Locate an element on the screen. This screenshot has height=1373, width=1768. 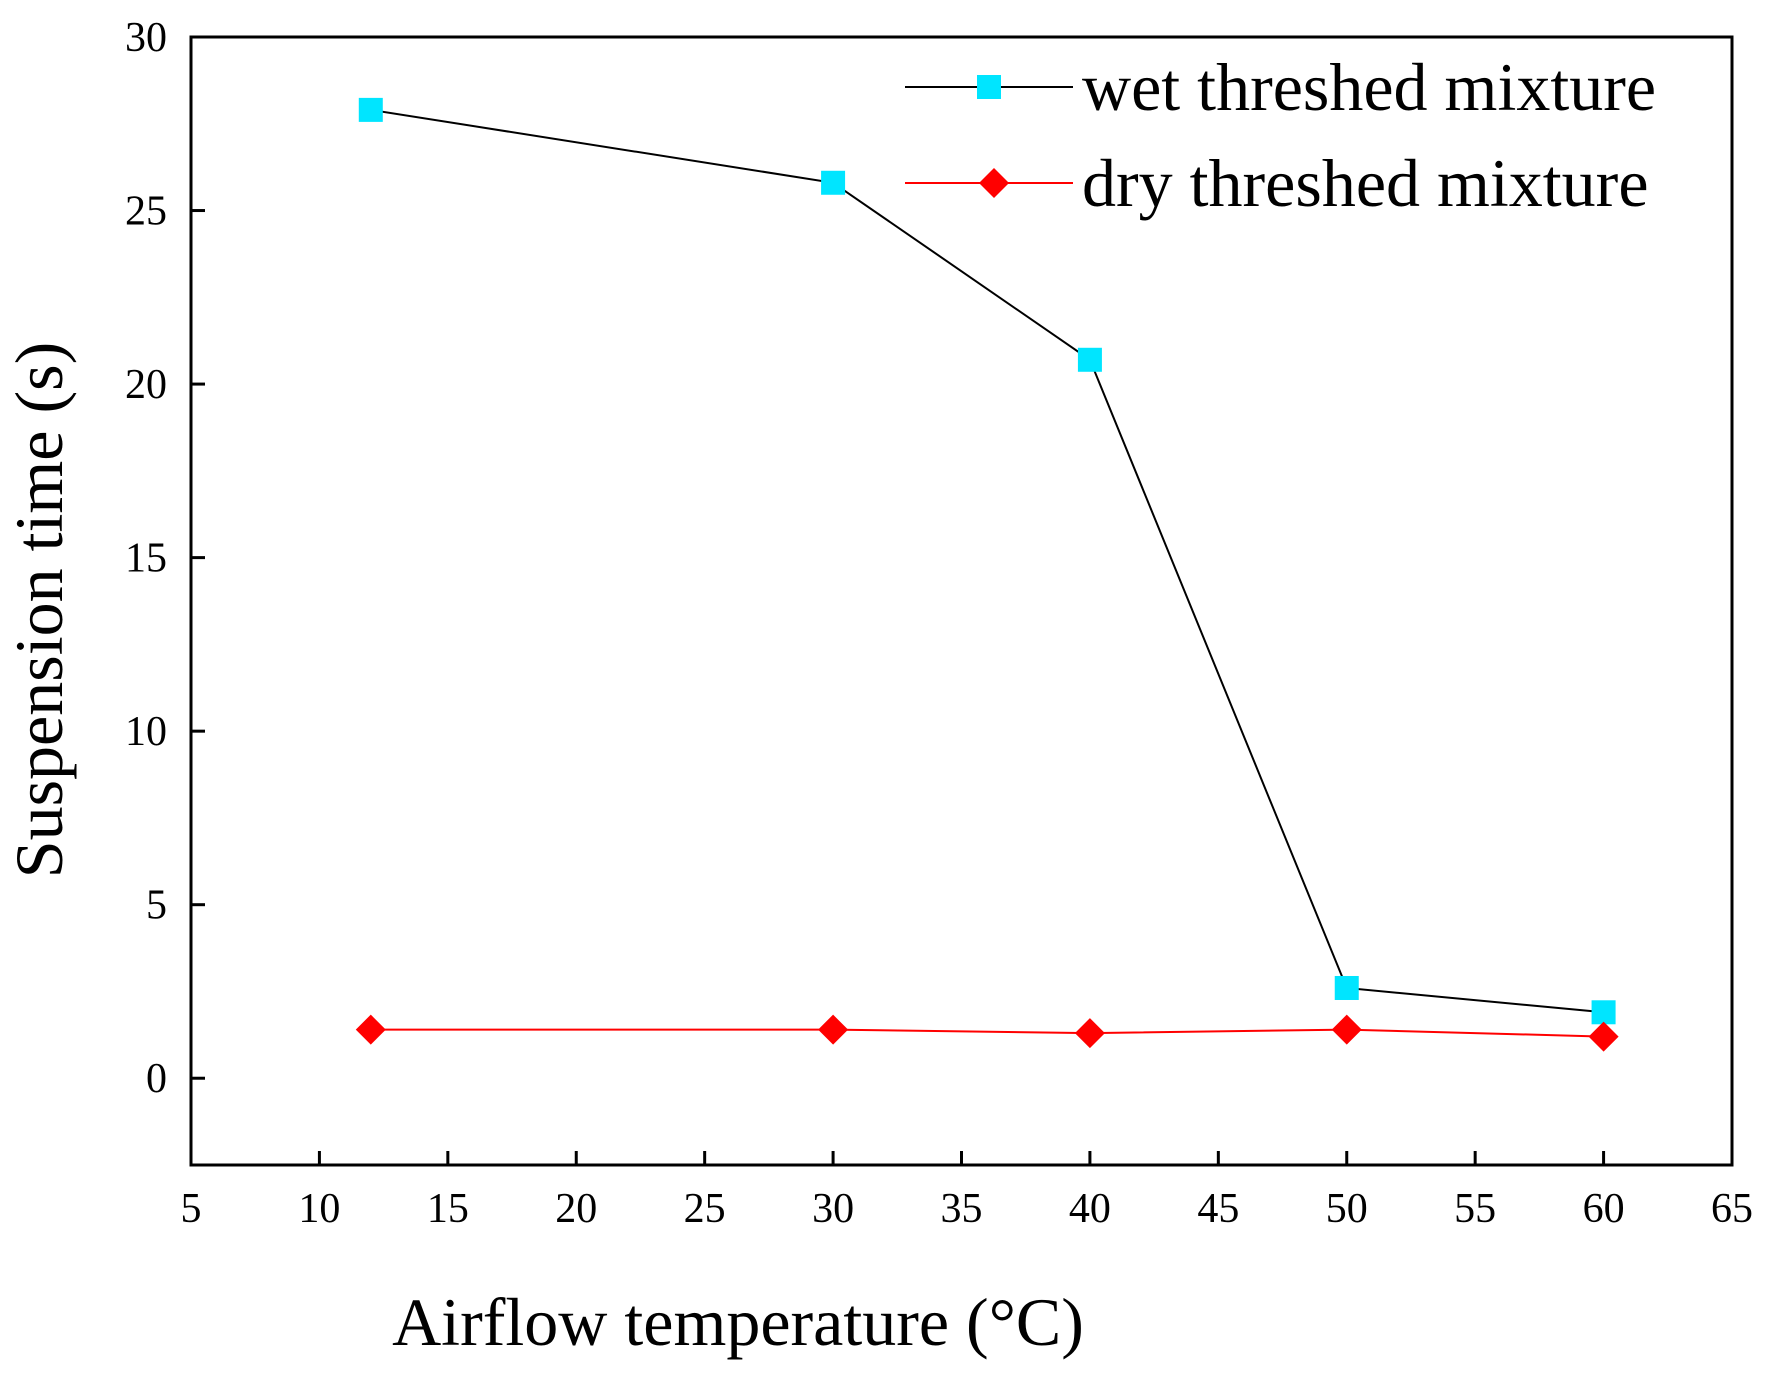
legend-entry-wet: wet threshed mixture is located at coordinates (1280, 87).